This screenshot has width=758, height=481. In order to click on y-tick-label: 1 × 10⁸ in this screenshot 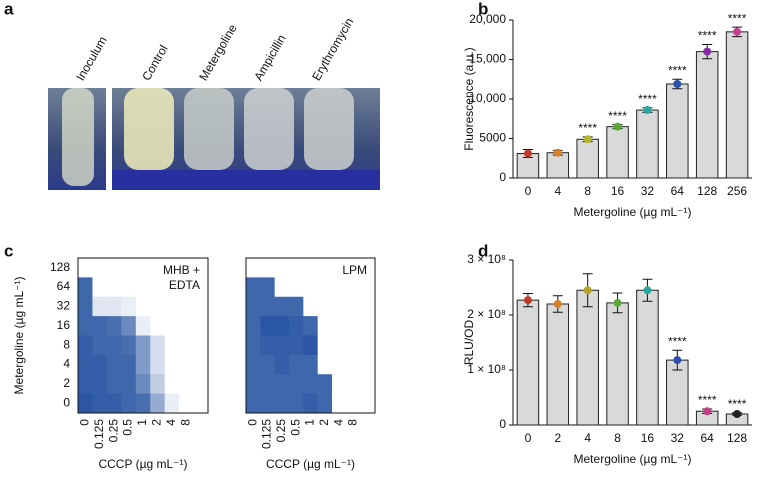, I will do `click(486, 369)`.